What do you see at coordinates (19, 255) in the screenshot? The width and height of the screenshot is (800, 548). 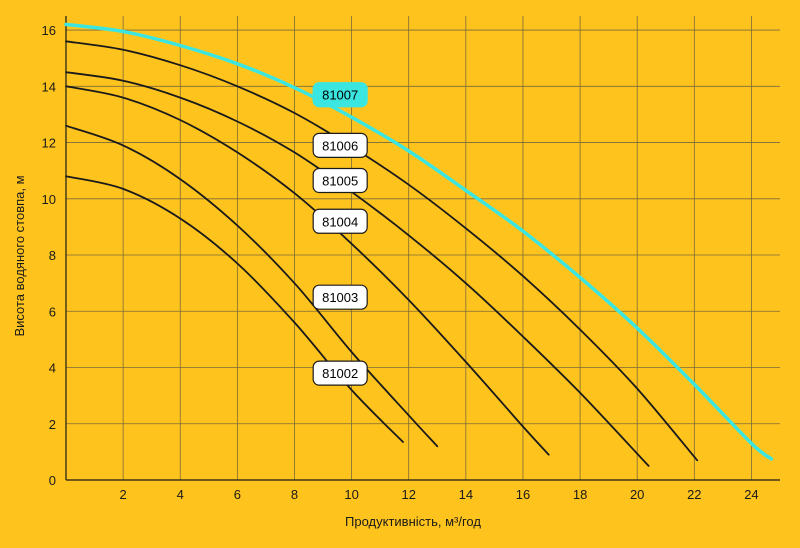 I see `y-axis-label: Висота водяного стовпа, м` at bounding box center [19, 255].